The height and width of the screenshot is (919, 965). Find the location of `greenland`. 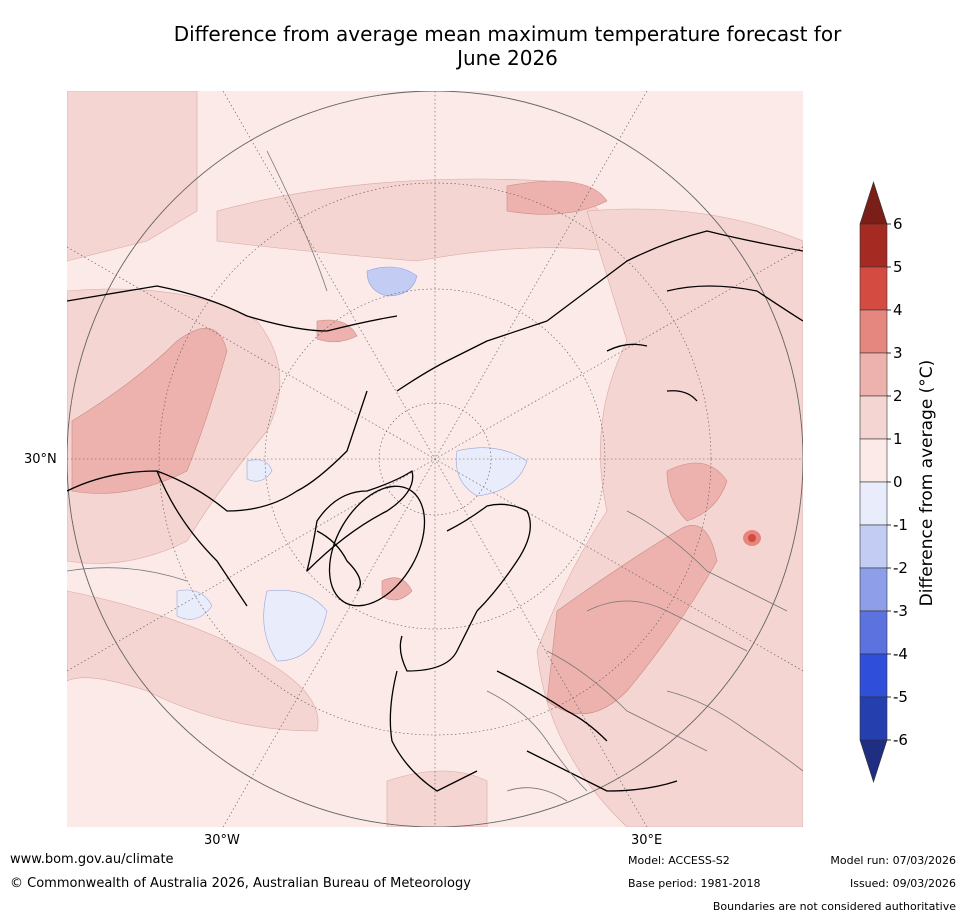

greenland is located at coordinates (377, 546).